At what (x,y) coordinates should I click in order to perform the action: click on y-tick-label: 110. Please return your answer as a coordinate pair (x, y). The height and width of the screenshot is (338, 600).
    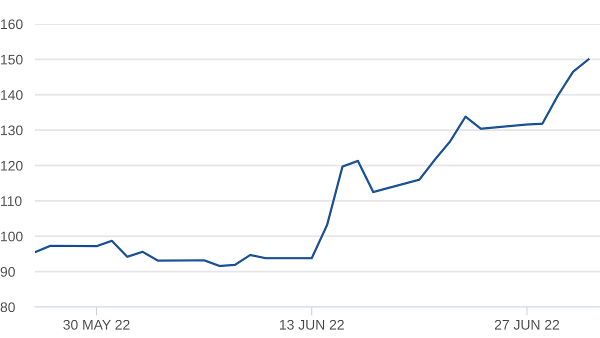
    Looking at the image, I should click on (11, 201).